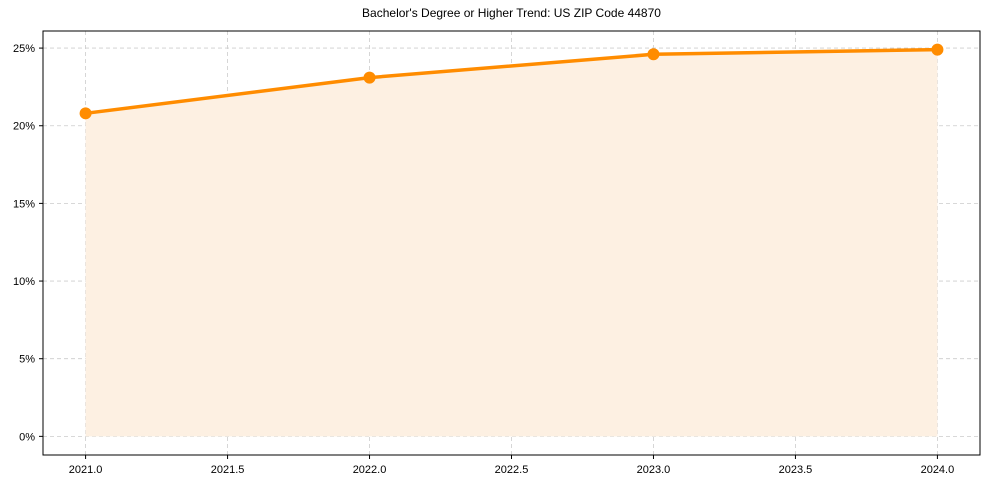 Image resolution: width=989 pixels, height=490 pixels. I want to click on x-tick-label: 2024.0, so click(938, 470).